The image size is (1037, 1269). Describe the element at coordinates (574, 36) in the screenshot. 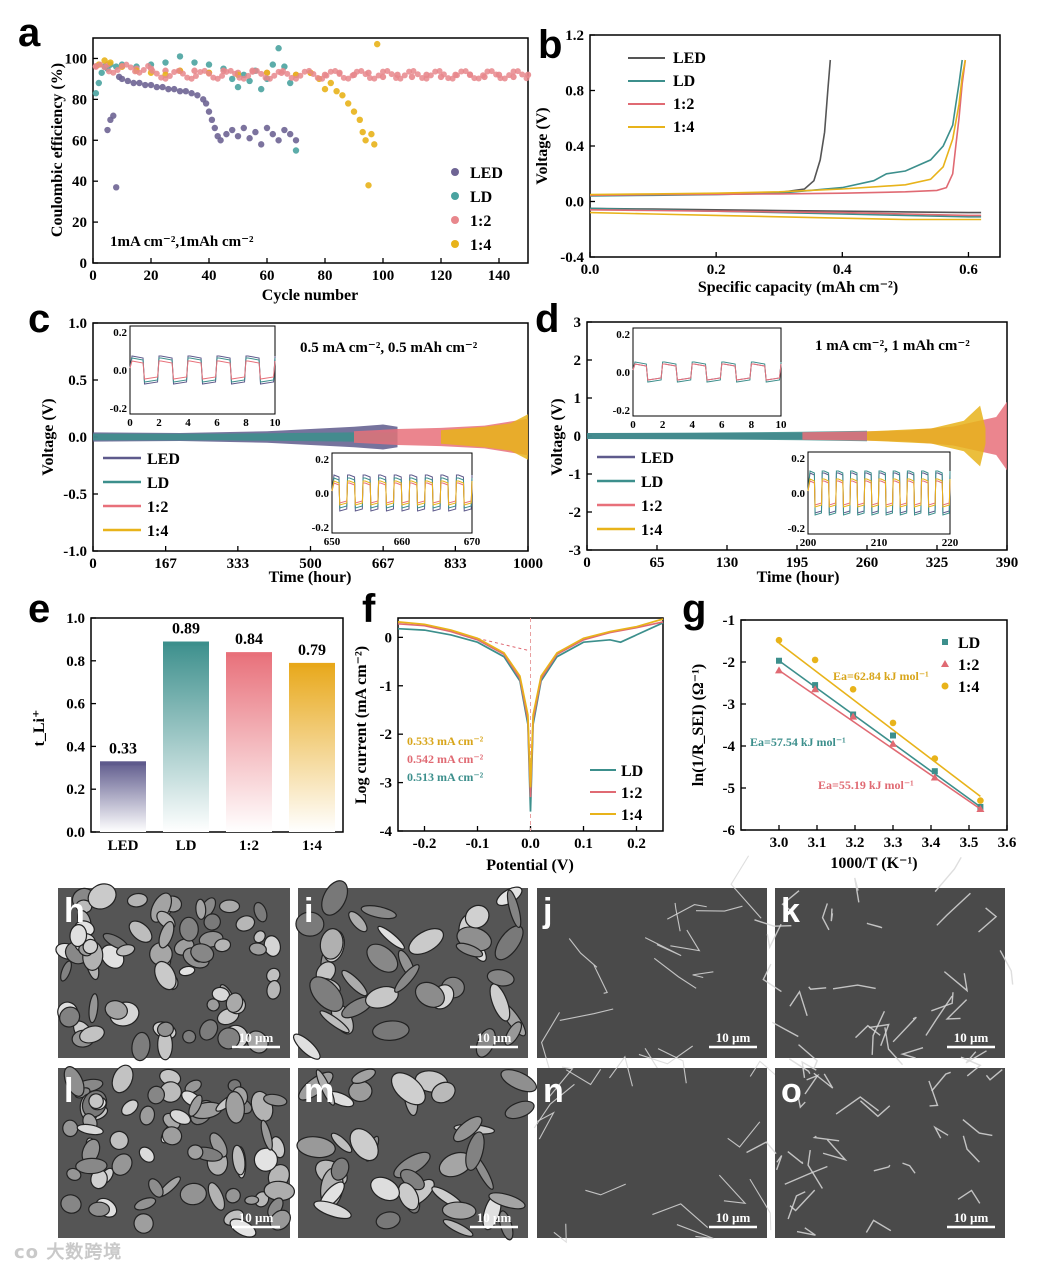

I see `y-tick-label: 1.2` at that location.